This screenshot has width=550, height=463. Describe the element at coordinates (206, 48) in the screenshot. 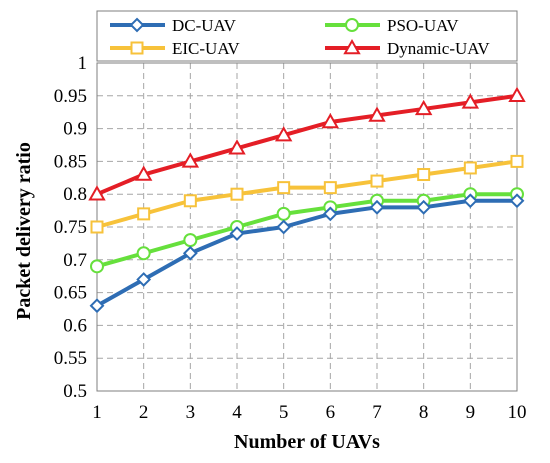

I see `legend-label: EIC-UAV` at that location.